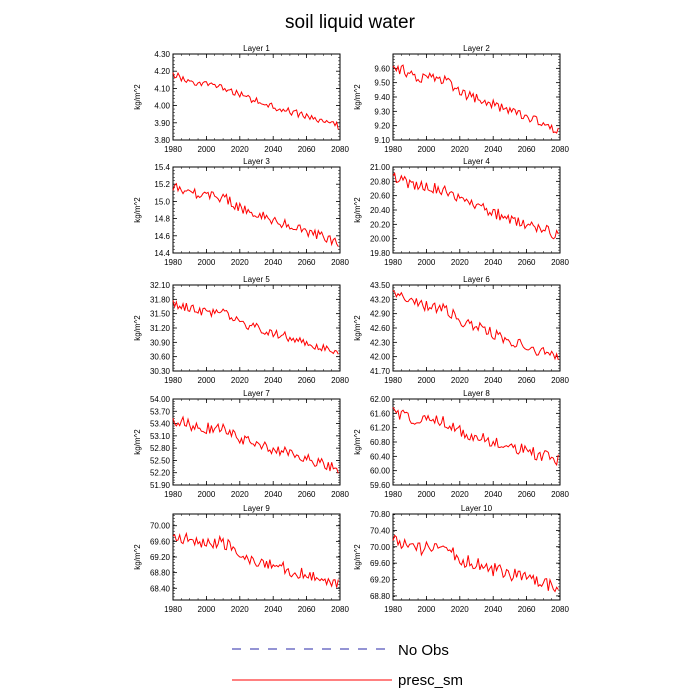 The width and height of the screenshot is (700, 700). What do you see at coordinates (350, 22) in the screenshot?
I see `figure-title: soil liquid water` at bounding box center [350, 22].